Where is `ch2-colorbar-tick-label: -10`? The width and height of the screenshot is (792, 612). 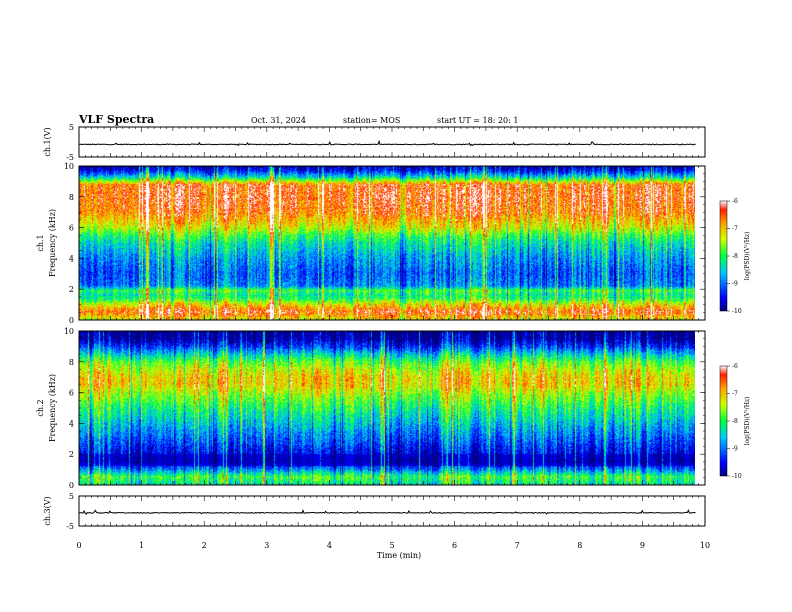
ch2-colorbar-tick-label: -10 is located at coordinates (737, 476).